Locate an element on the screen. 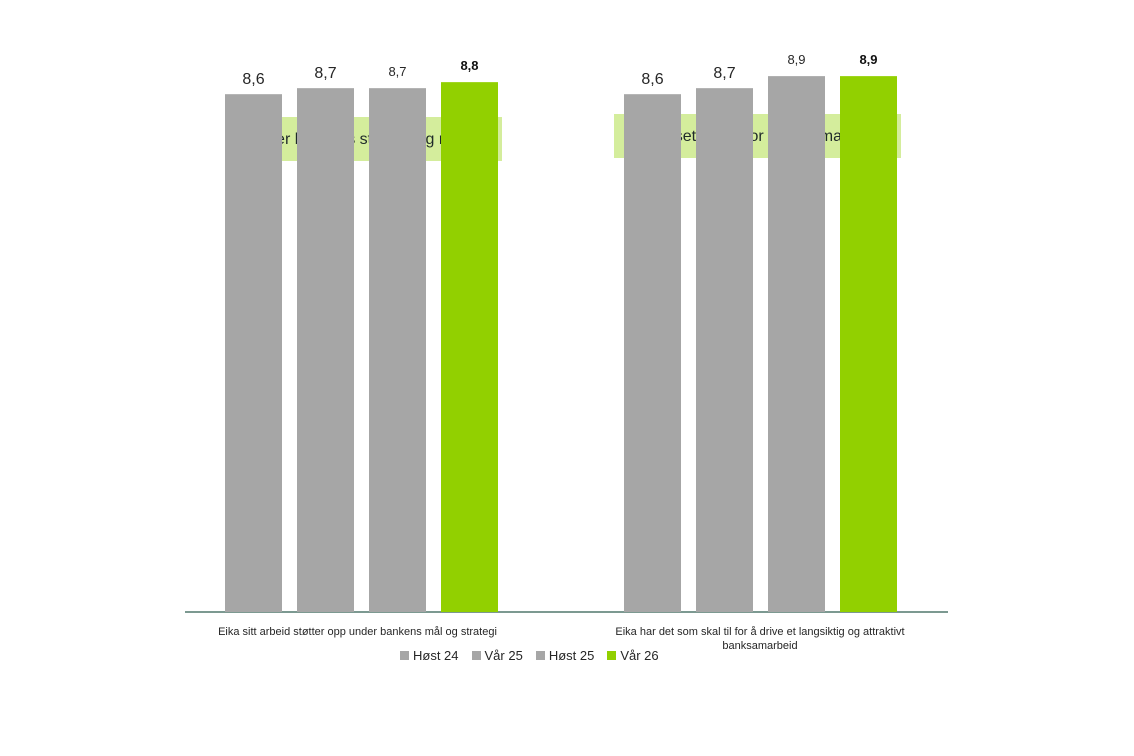 This screenshot has height=756, width=1134. legend-label: Vår 26 is located at coordinates (639, 655).